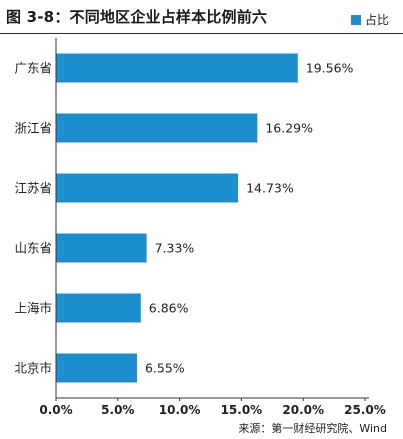 The width and height of the screenshot is (403, 439). What do you see at coordinates (169, 308) in the screenshot?
I see `value-label: 6.86%` at bounding box center [169, 308].